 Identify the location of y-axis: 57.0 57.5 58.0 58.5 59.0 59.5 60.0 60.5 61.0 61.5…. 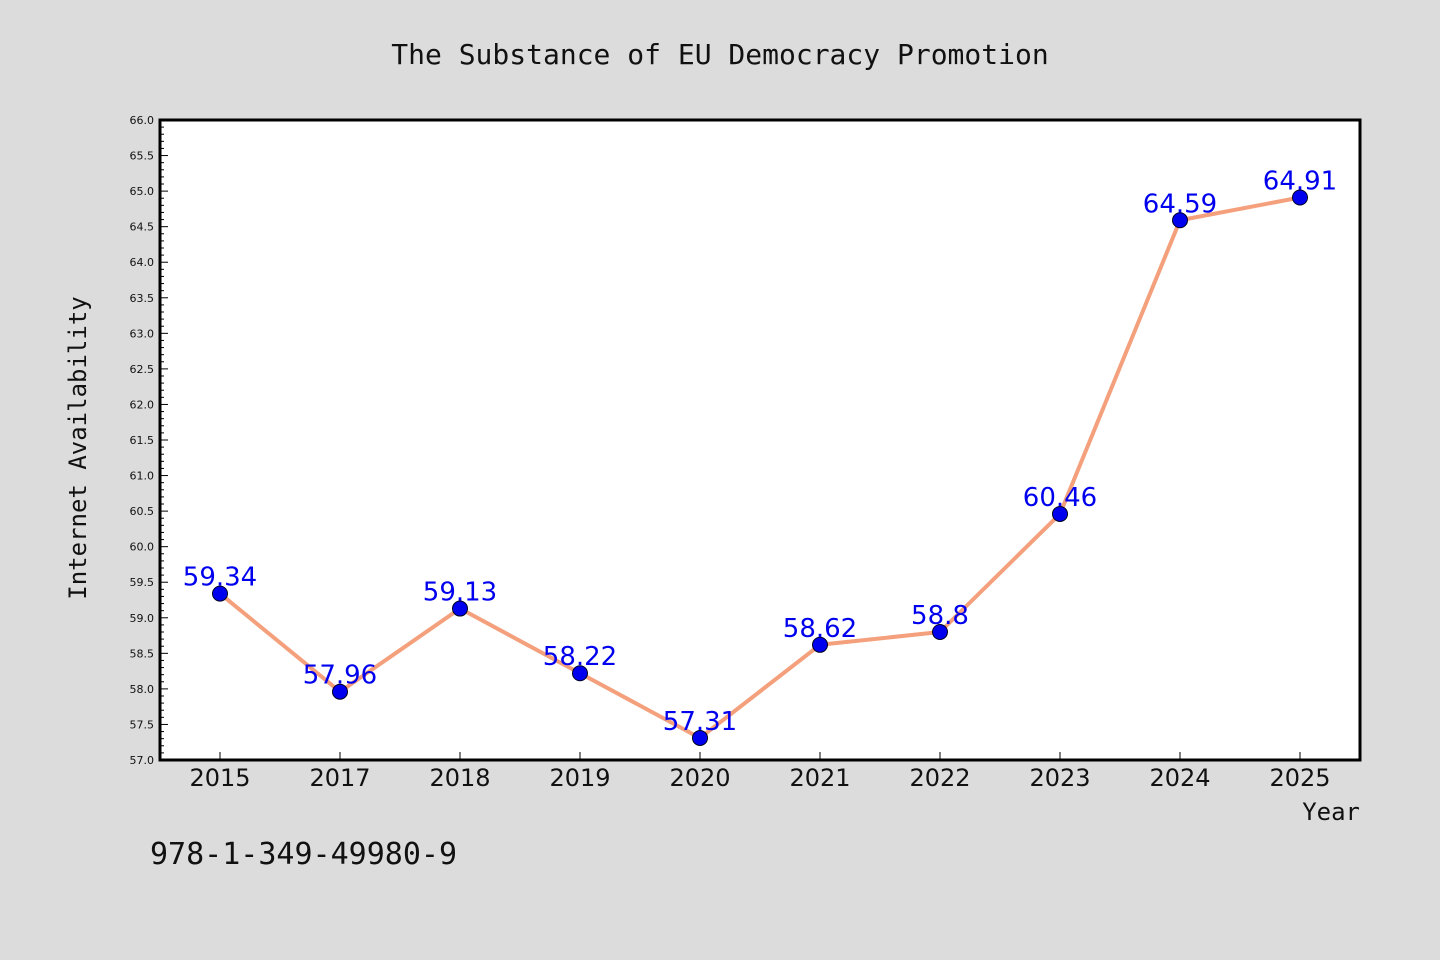
(149, 440).